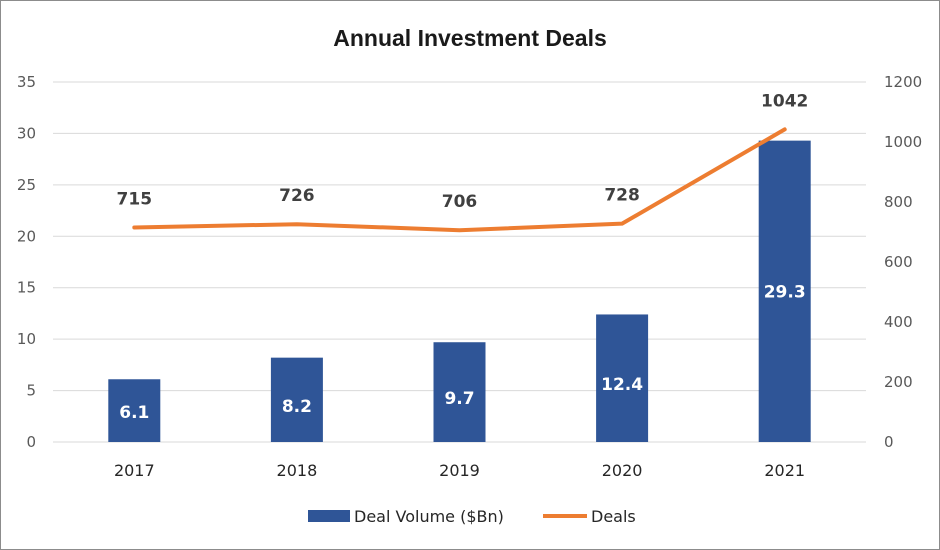  I want to click on right-axis-ticks: 0 200 400 600 800 1000 1200, so click(903, 262).